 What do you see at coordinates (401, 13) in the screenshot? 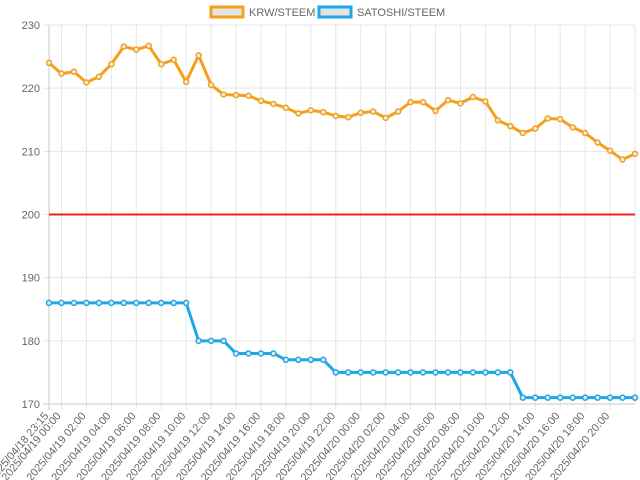
I see `legend-label-satoshi-steem: SATOSHI/STEEM` at bounding box center [401, 13].